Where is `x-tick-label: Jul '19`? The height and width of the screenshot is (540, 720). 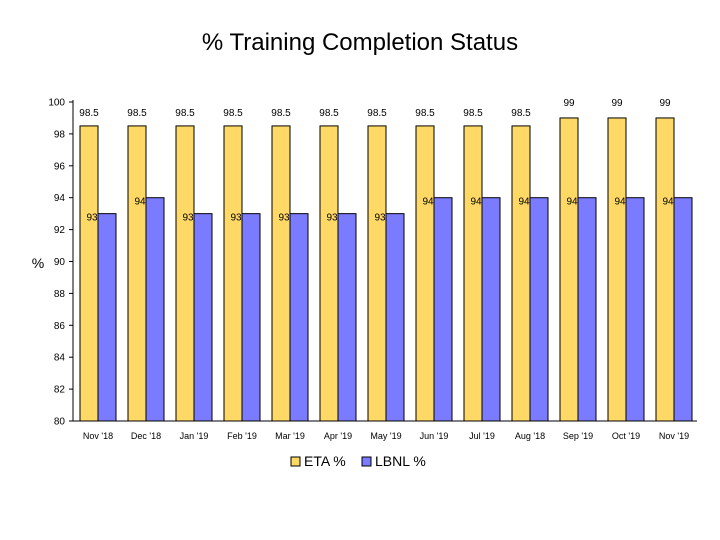
x-tick-label: Jul '19 is located at coordinates (482, 436).